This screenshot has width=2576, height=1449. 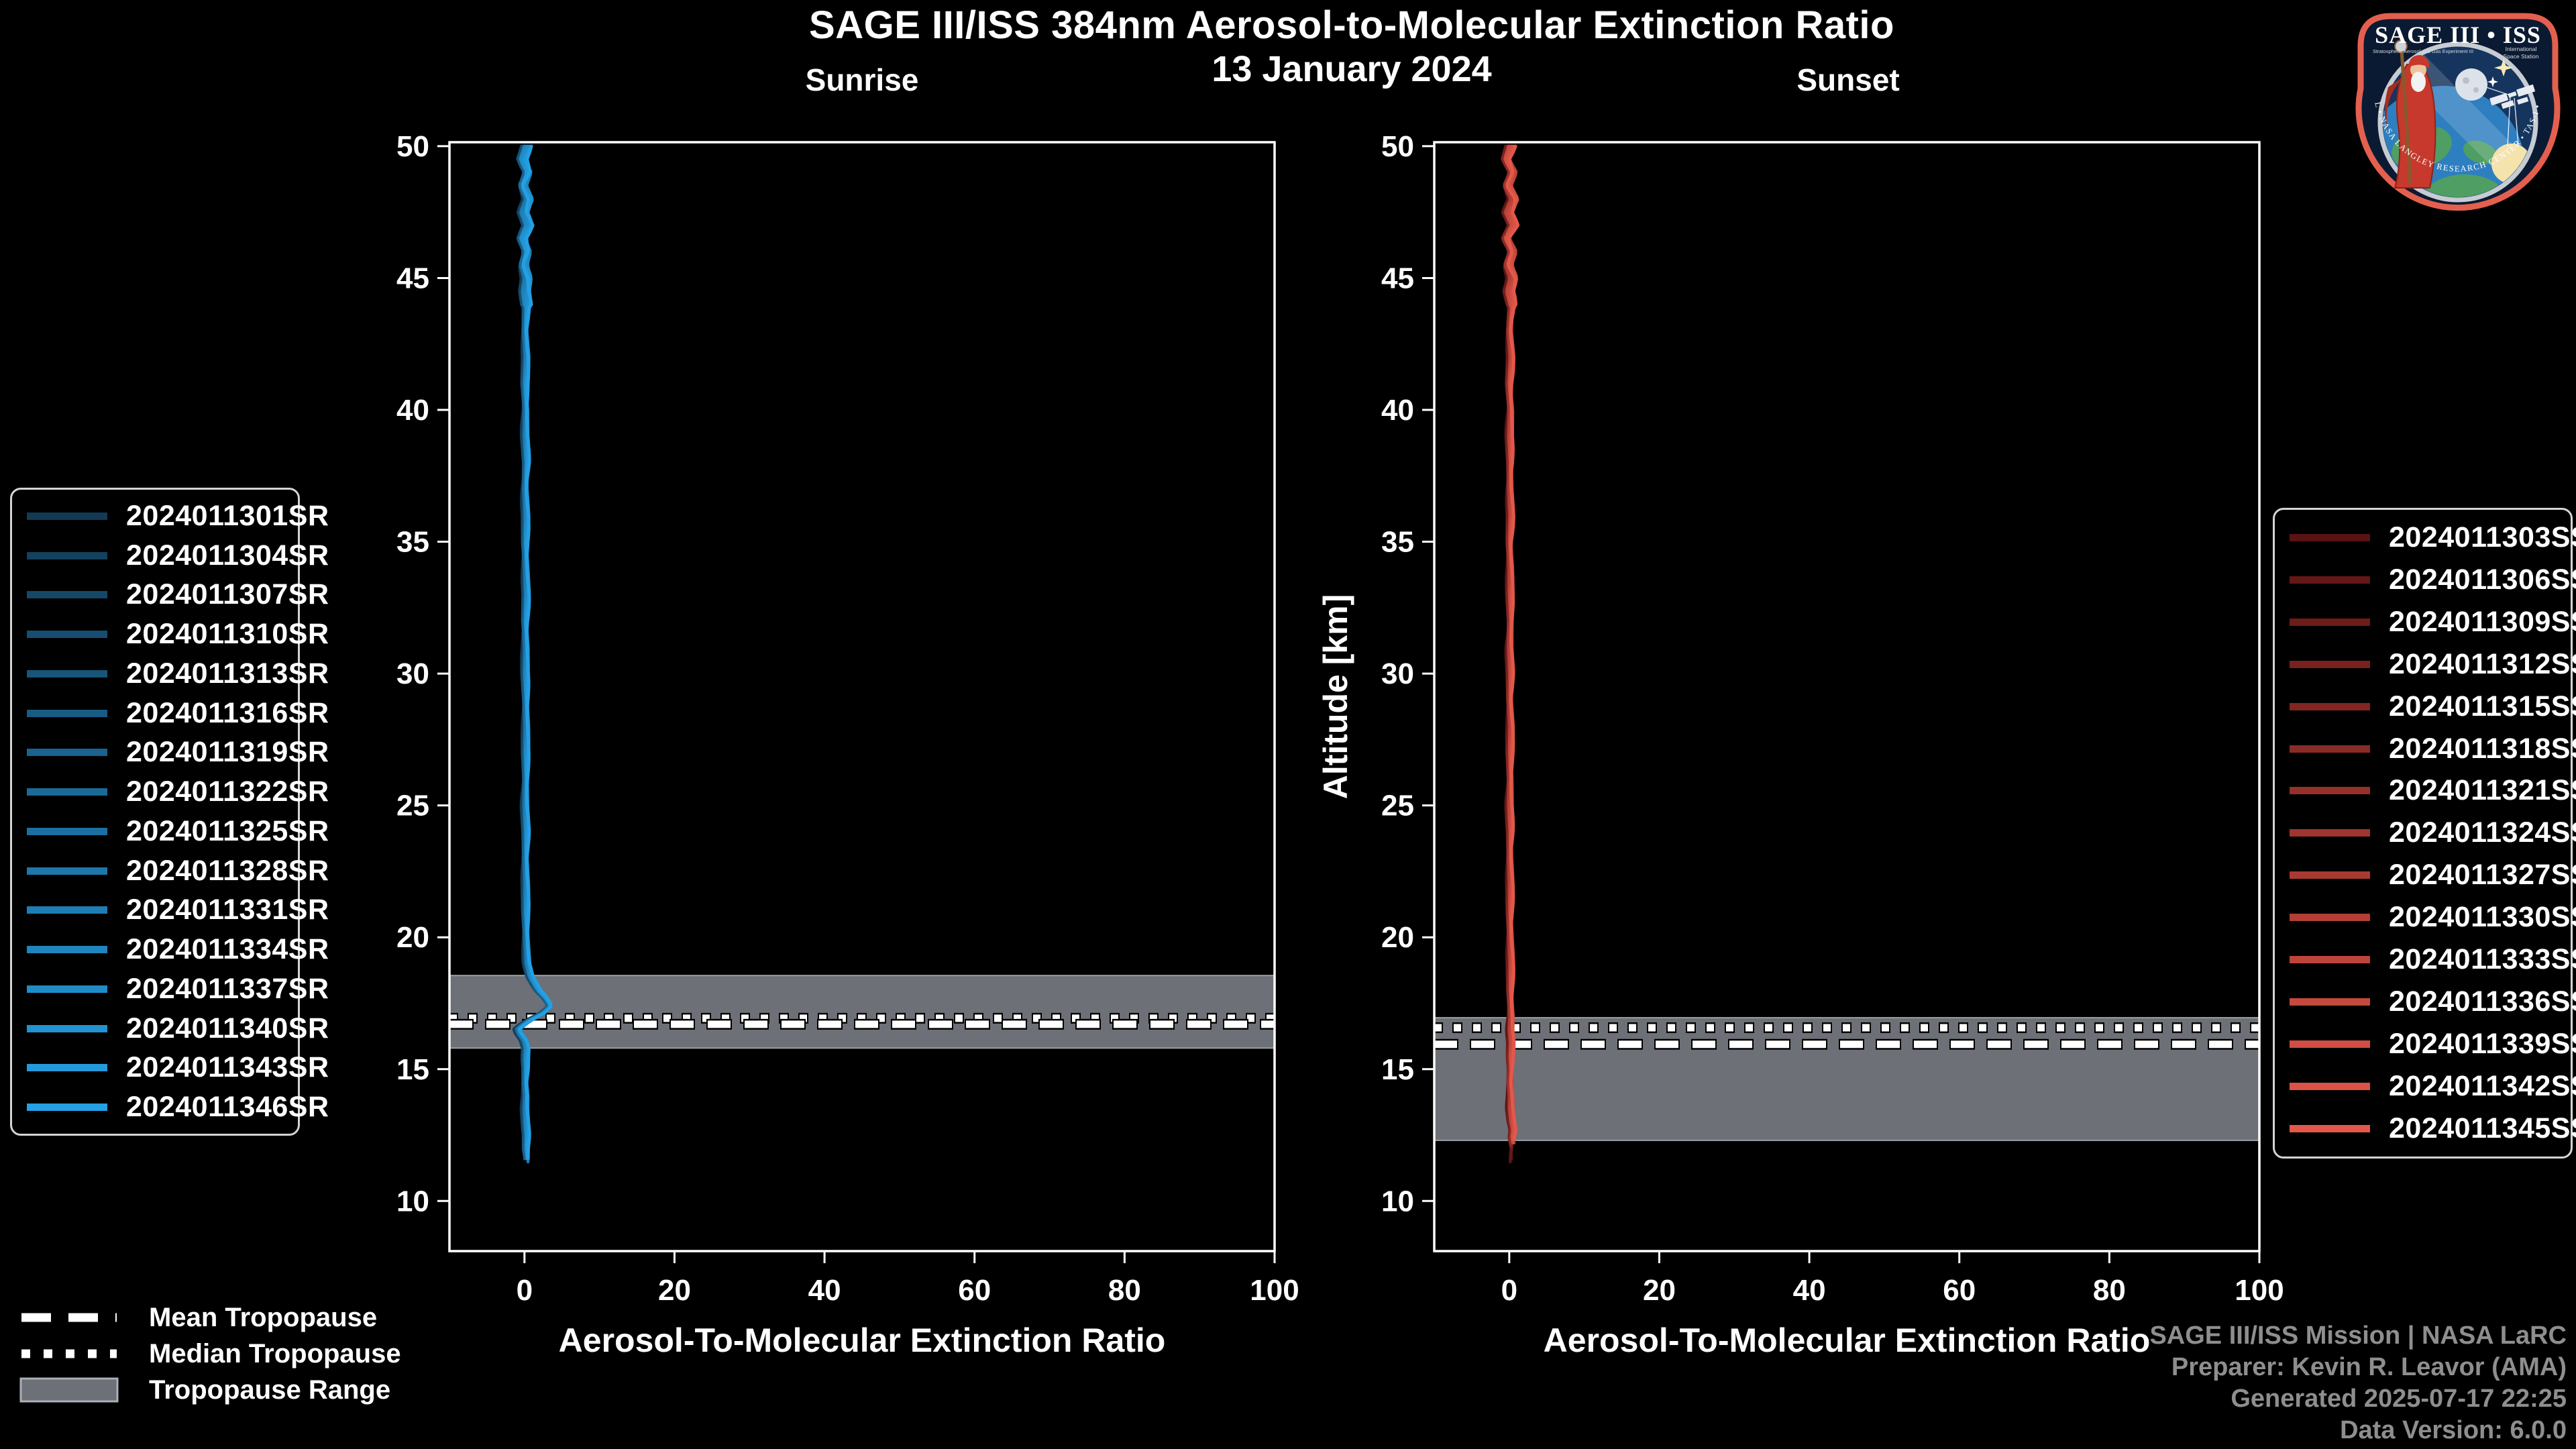 What do you see at coordinates (412, 149) in the screenshot?
I see `y-tick-label: 50` at bounding box center [412, 149].